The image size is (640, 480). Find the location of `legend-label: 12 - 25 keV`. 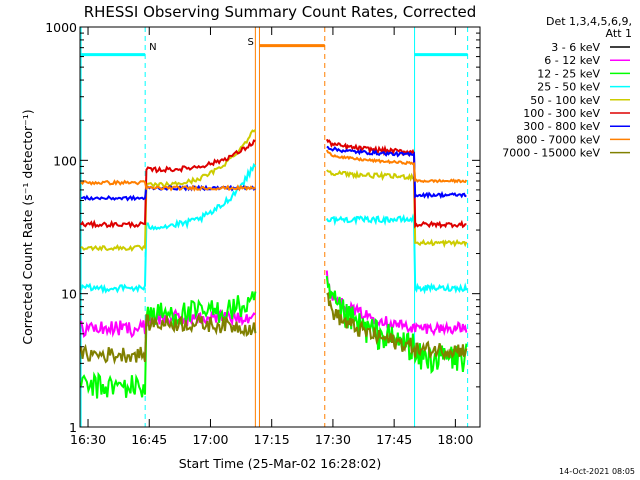

legend-label: 12 - 25 keV is located at coordinates (568, 73).